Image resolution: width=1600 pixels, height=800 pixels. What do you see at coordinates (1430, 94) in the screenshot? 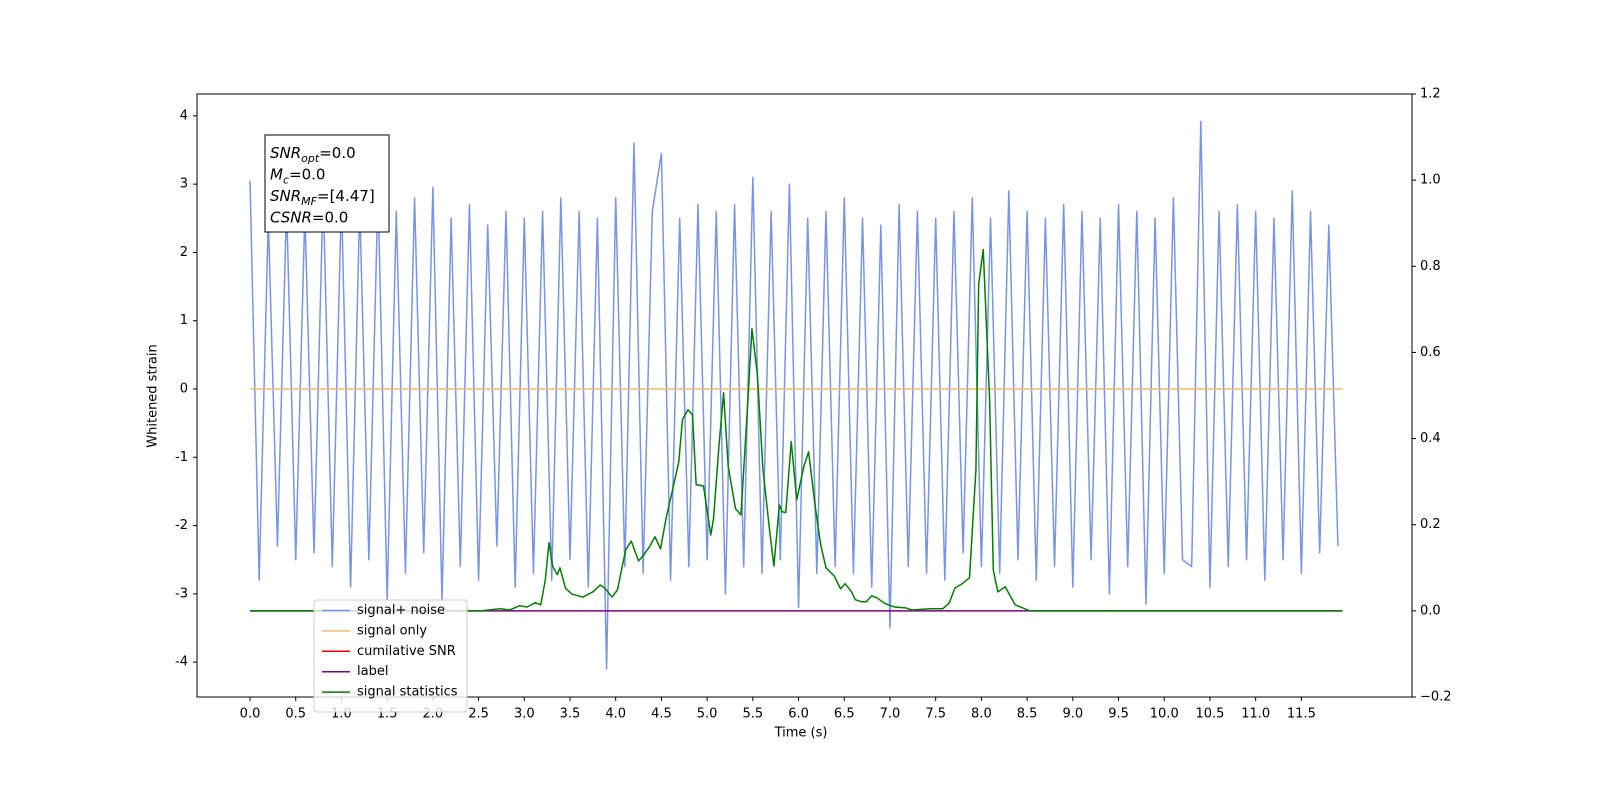
I see `y2-tick-label: 1.2` at bounding box center [1430, 94].